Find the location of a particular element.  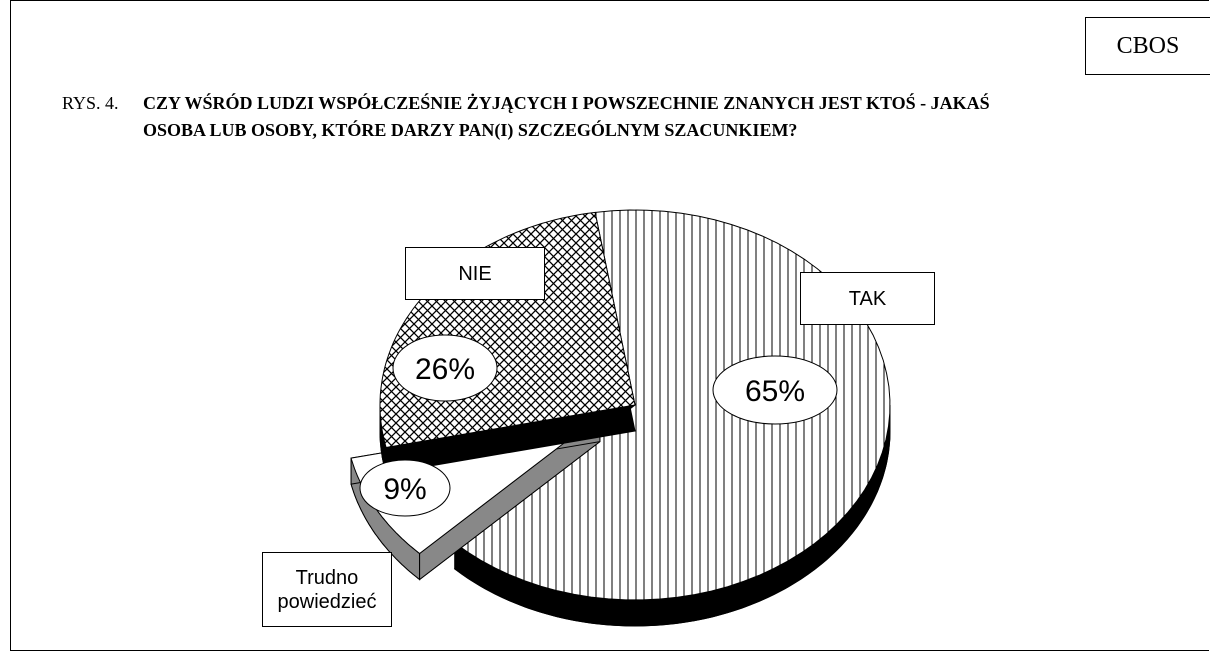

value-label: 65% is located at coordinates (775, 391).